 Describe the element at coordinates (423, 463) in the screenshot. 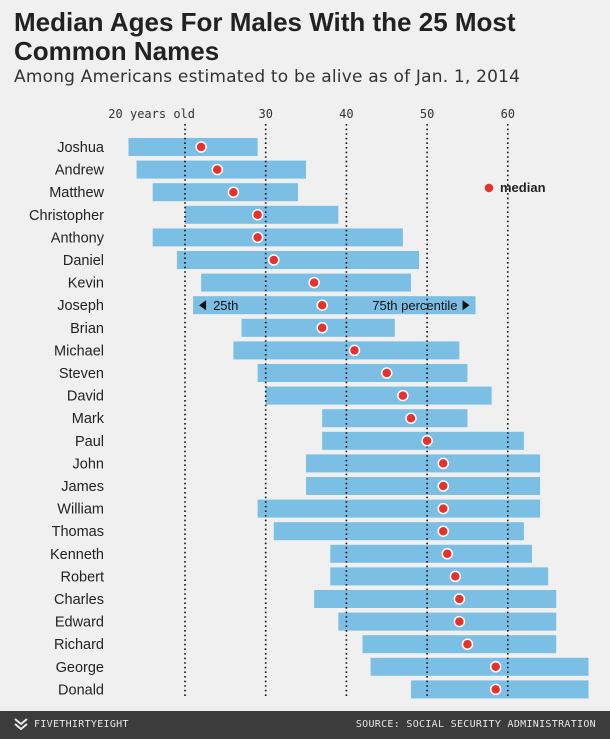

I see `range-bar-john` at that location.